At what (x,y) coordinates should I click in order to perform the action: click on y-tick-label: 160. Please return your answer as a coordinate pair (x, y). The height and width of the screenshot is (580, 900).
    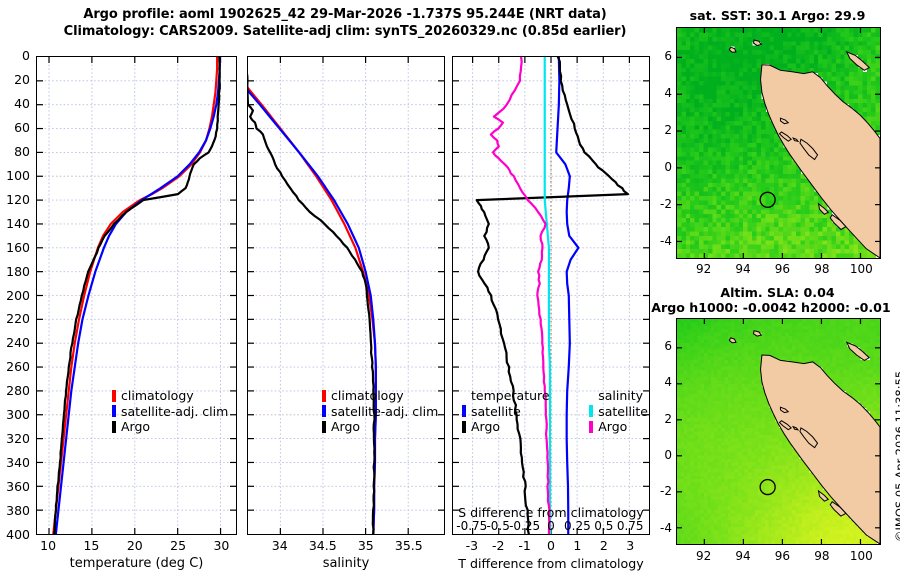
    Looking at the image, I should click on (18, 247).